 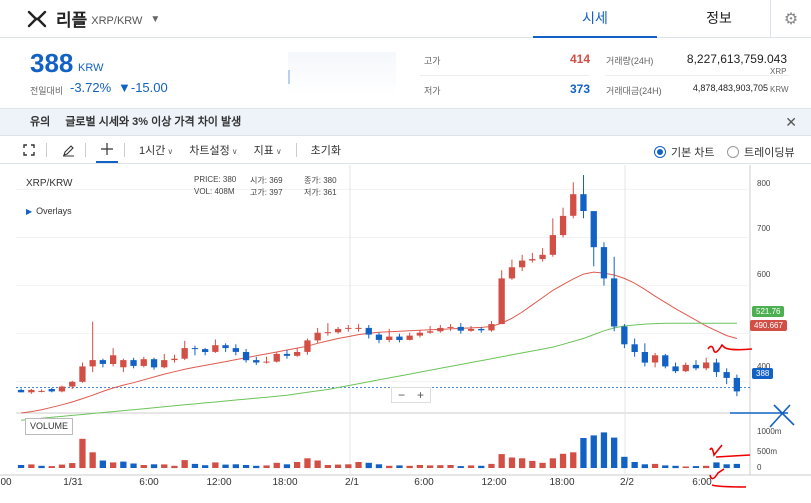 What do you see at coordinates (767, 451) in the screenshot?
I see `volume-axis-tick: 500m` at bounding box center [767, 451].